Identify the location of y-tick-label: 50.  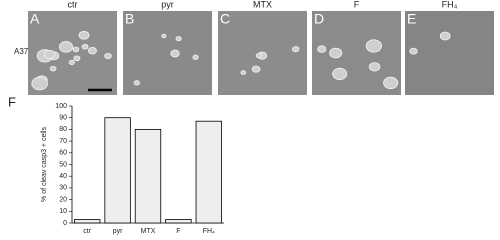
(63, 164).